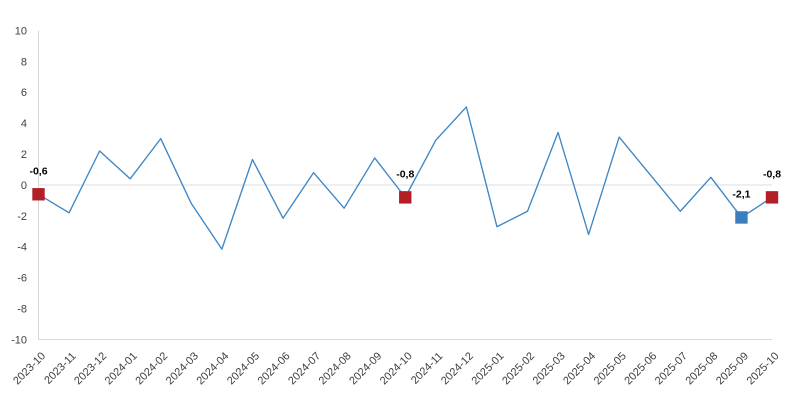  What do you see at coordinates (21, 31) in the screenshot?
I see `svg-text: 10` at bounding box center [21, 31].